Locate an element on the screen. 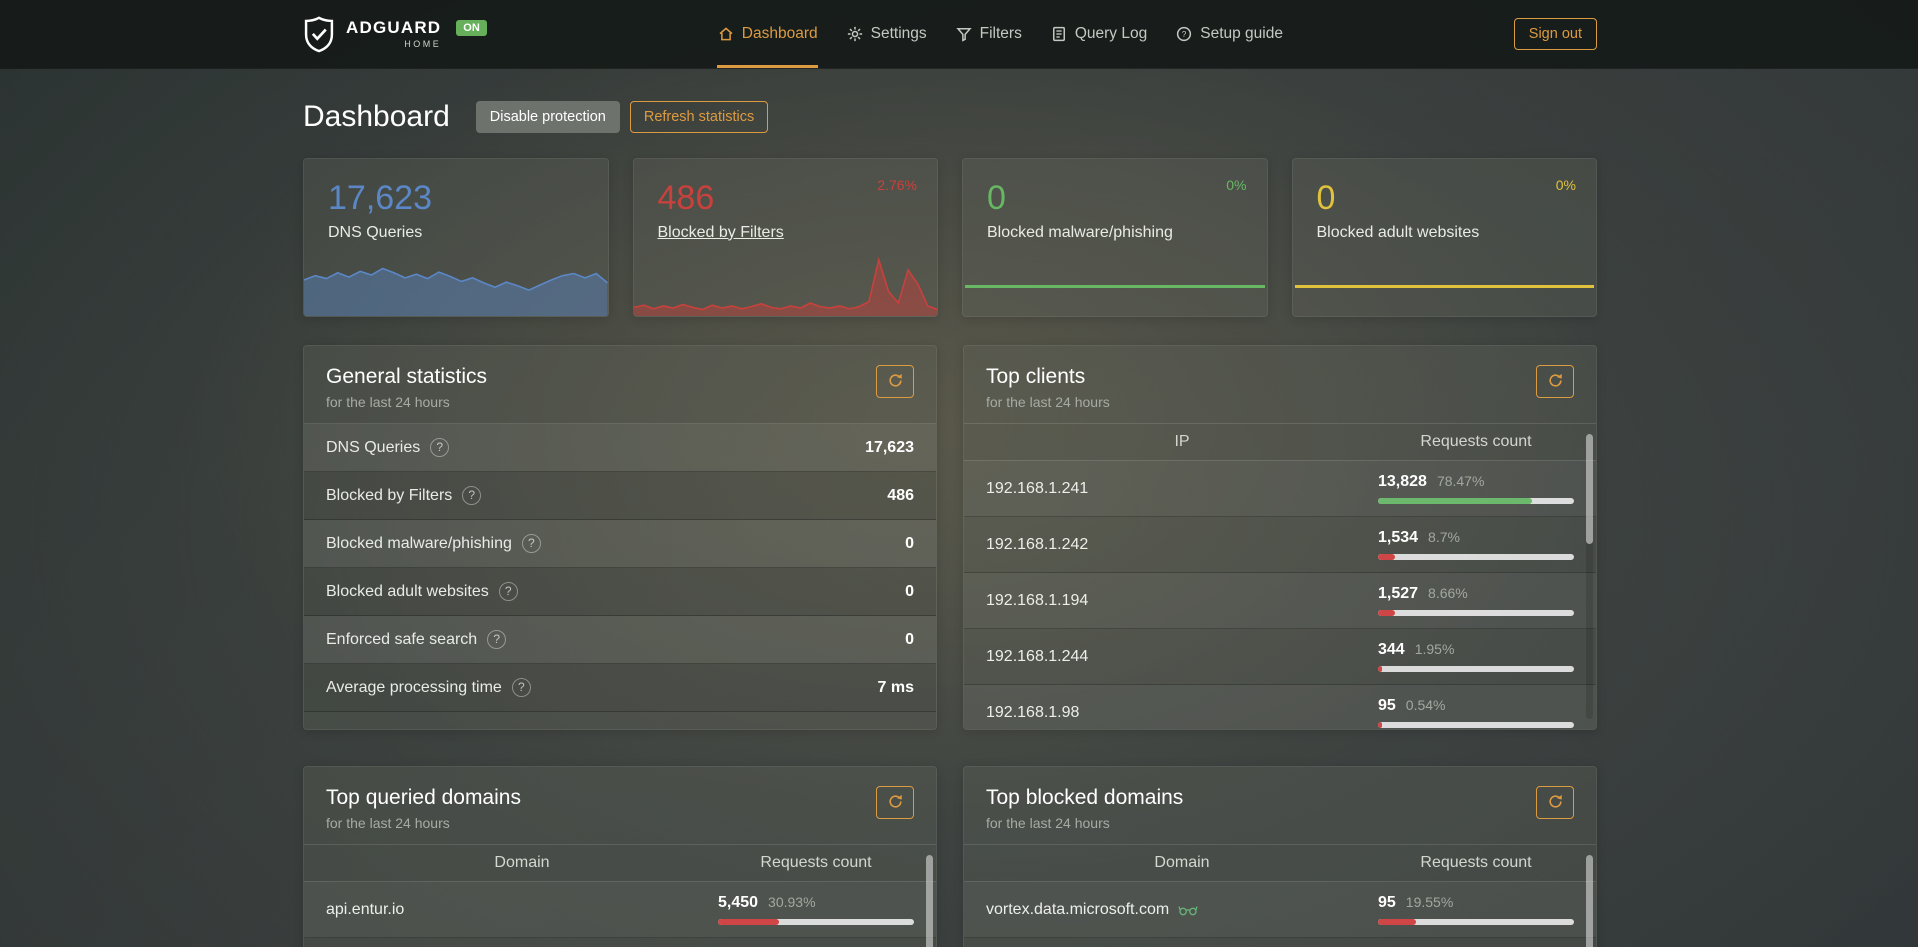  top-clients-subtitle: for the last 24 hours is located at coordinates (1048, 402).